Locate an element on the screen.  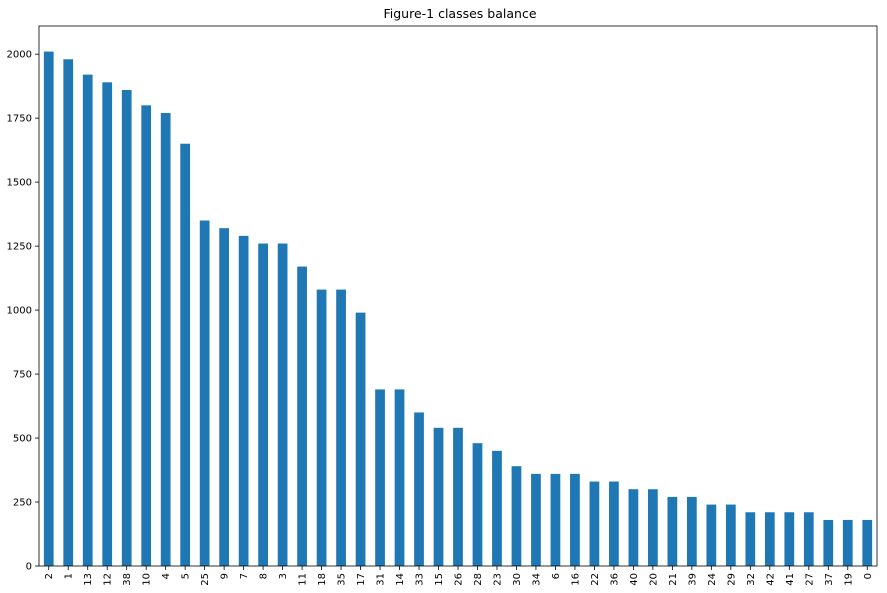
x-tick-label: 0 is located at coordinates (868, 576).